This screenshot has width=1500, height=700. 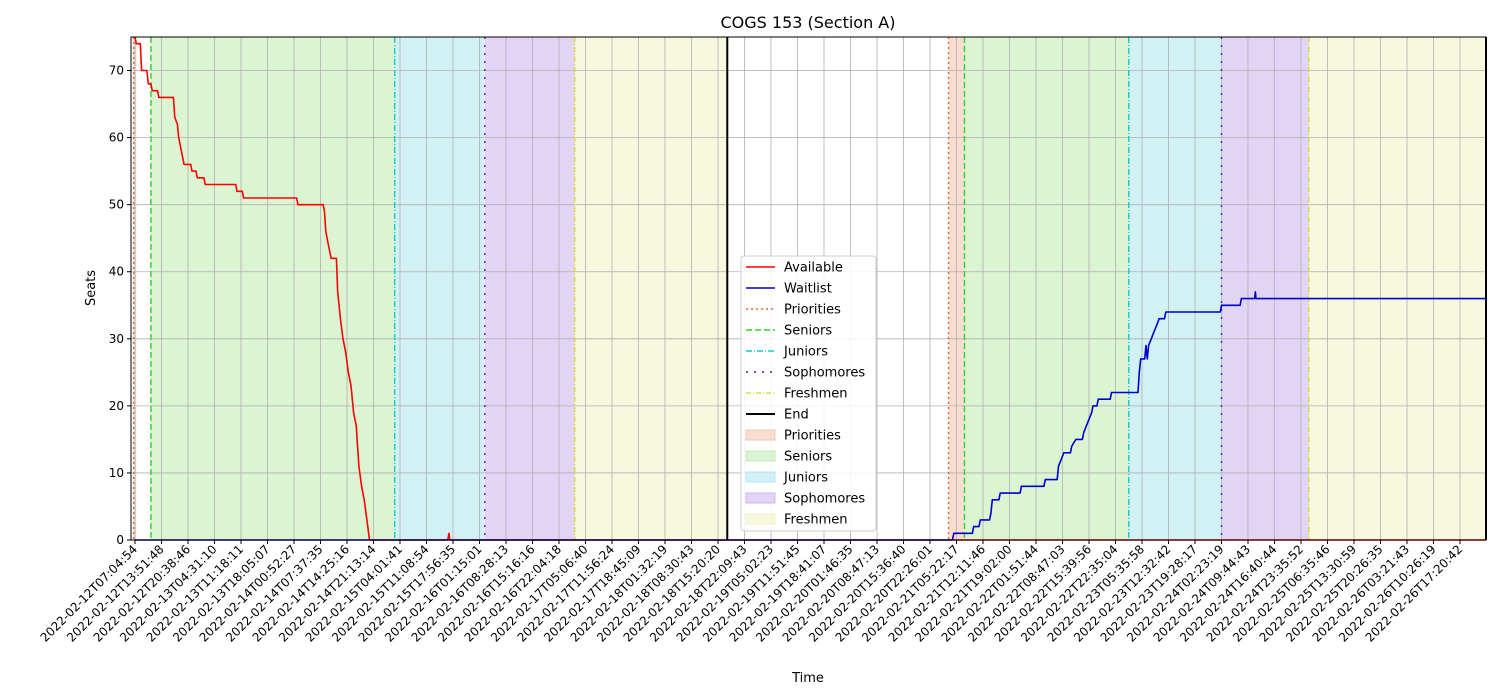 I want to click on y-tick-label: 10, so click(x=116, y=473).